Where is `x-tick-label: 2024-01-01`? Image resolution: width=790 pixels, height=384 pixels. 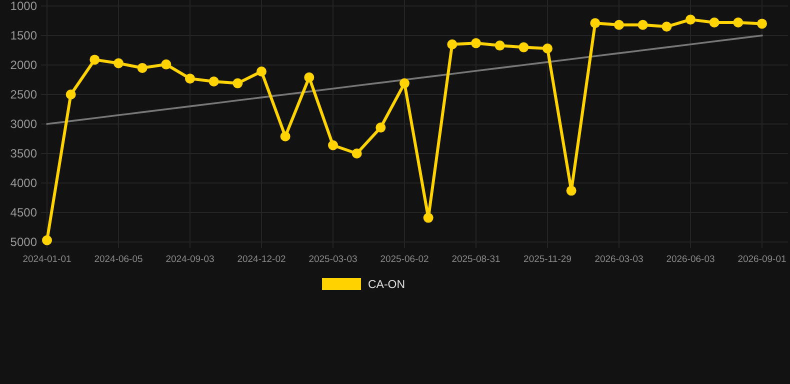
x-tick-label: 2024-01-01 is located at coordinates (47, 259).